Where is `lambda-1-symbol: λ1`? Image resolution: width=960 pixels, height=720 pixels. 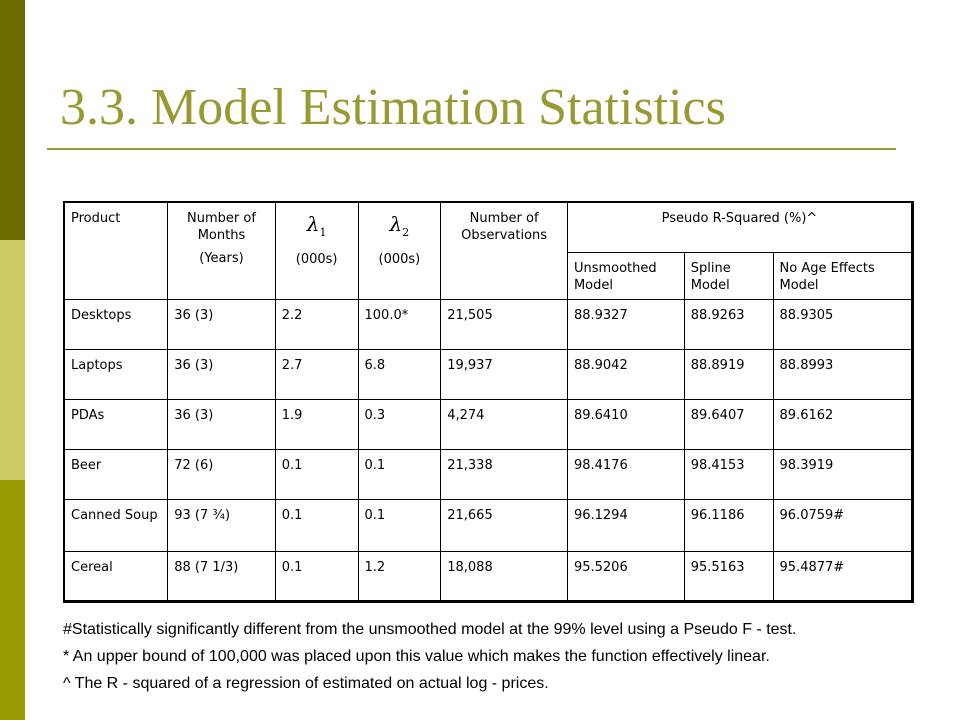
lambda-1-symbol: λ1 is located at coordinates (316, 225).